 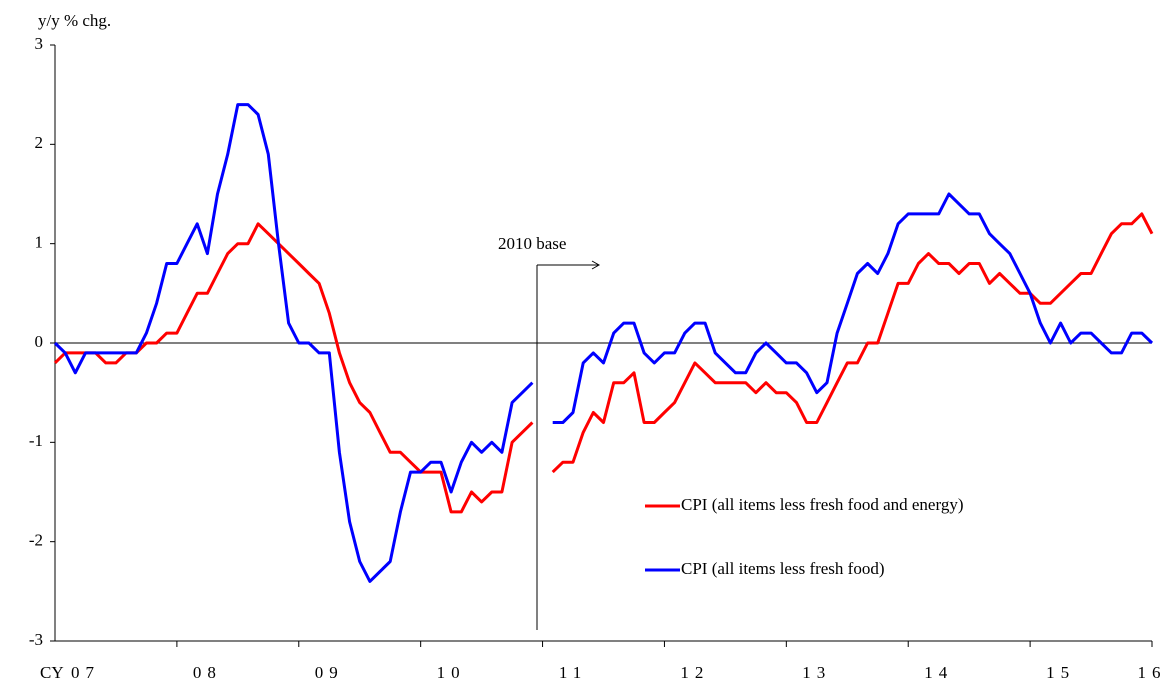 I want to click on x-tick-label: 15, so click(x=1060, y=672).